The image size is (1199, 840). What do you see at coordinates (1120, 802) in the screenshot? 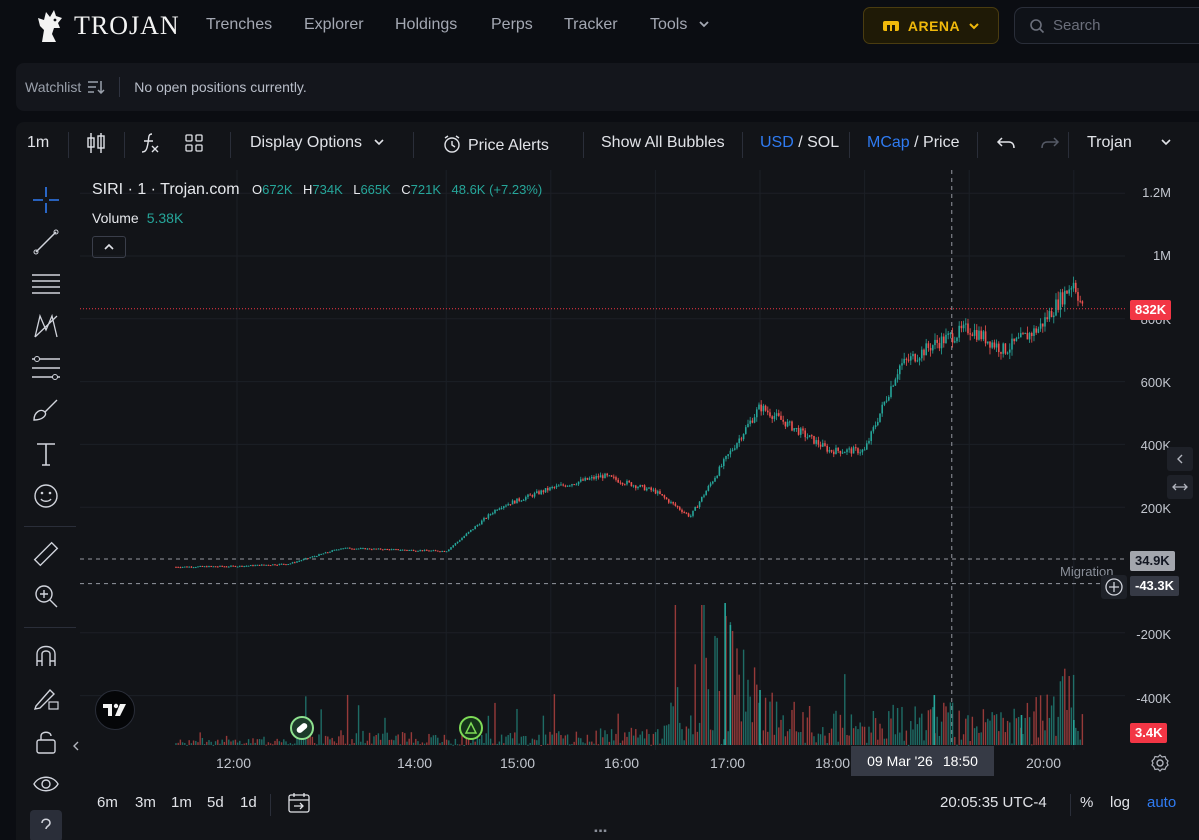
I see `log-toggle: log` at bounding box center [1120, 802].